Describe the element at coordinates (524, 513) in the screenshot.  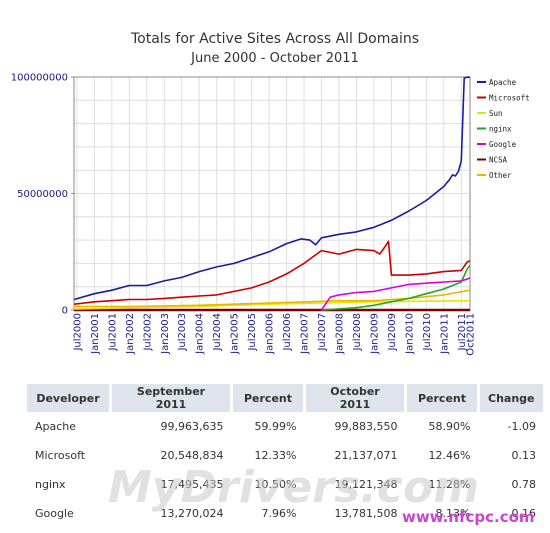
I see `cell-change: 0.16` at that location.